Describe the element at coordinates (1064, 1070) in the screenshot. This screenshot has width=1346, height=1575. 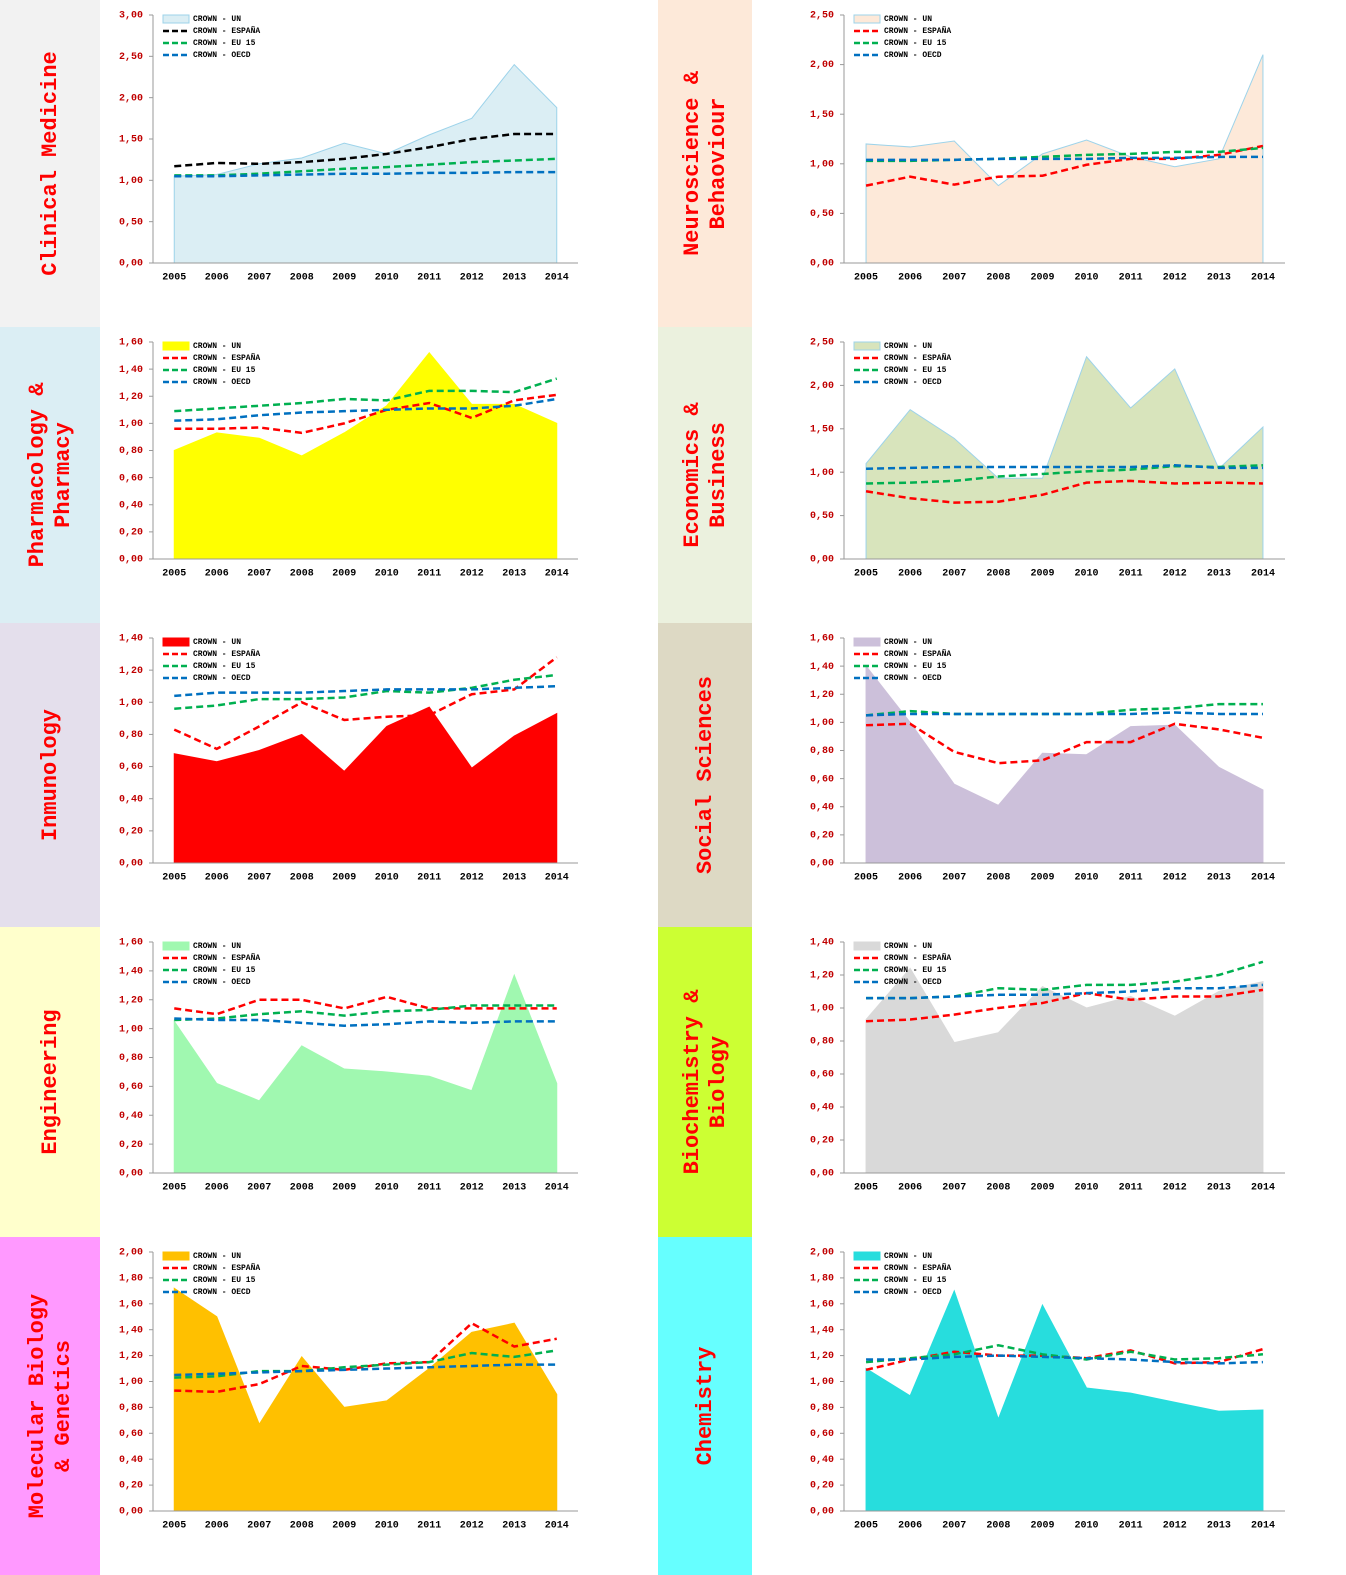
I see `area` at that location.